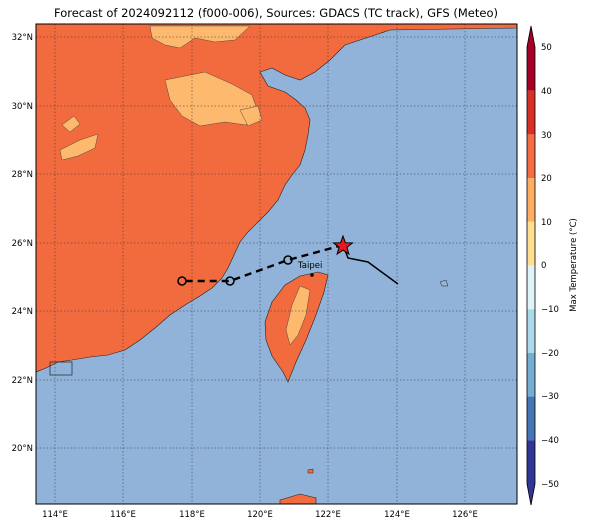 This screenshot has height=528, width=591. What do you see at coordinates (22, 381) in the screenshot?
I see `svg-text: 22°N` at bounding box center [22, 381].